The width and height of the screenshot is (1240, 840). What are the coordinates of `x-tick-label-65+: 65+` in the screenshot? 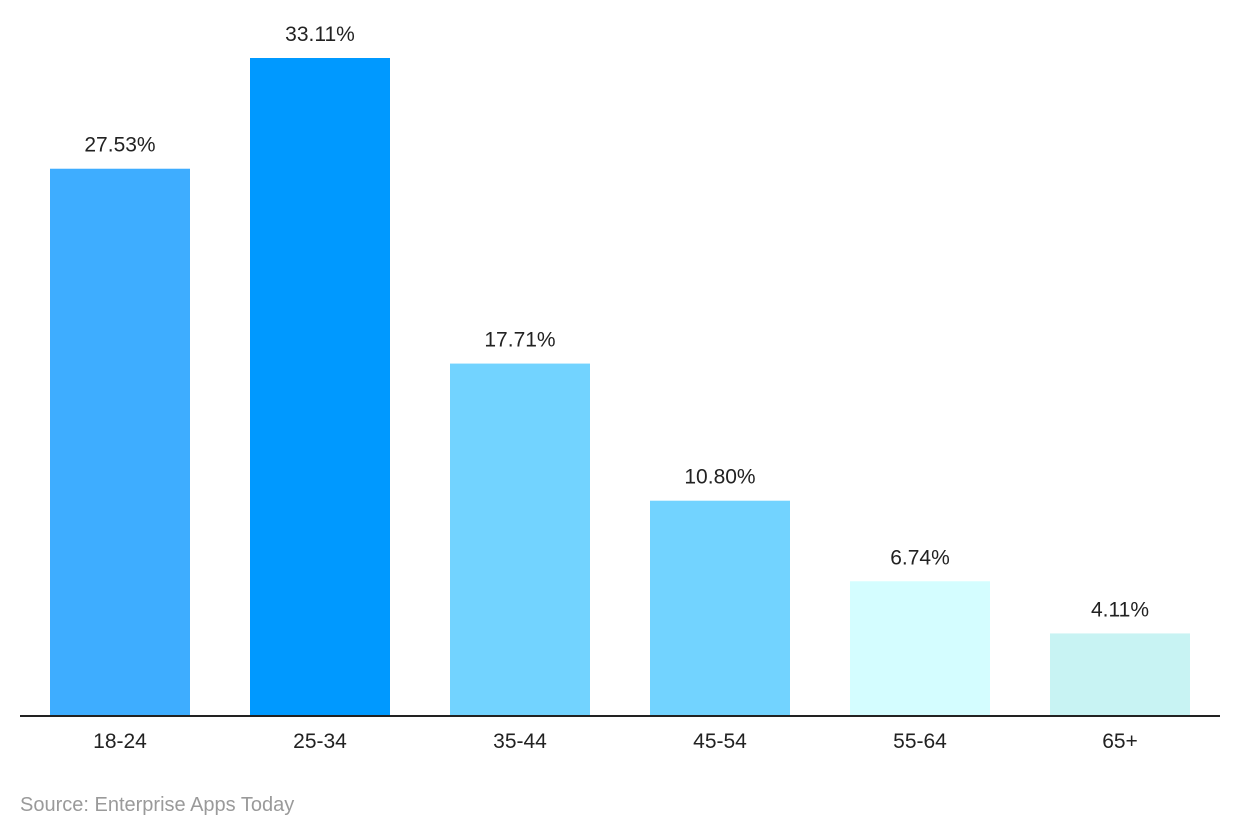 It's located at (1120, 741).